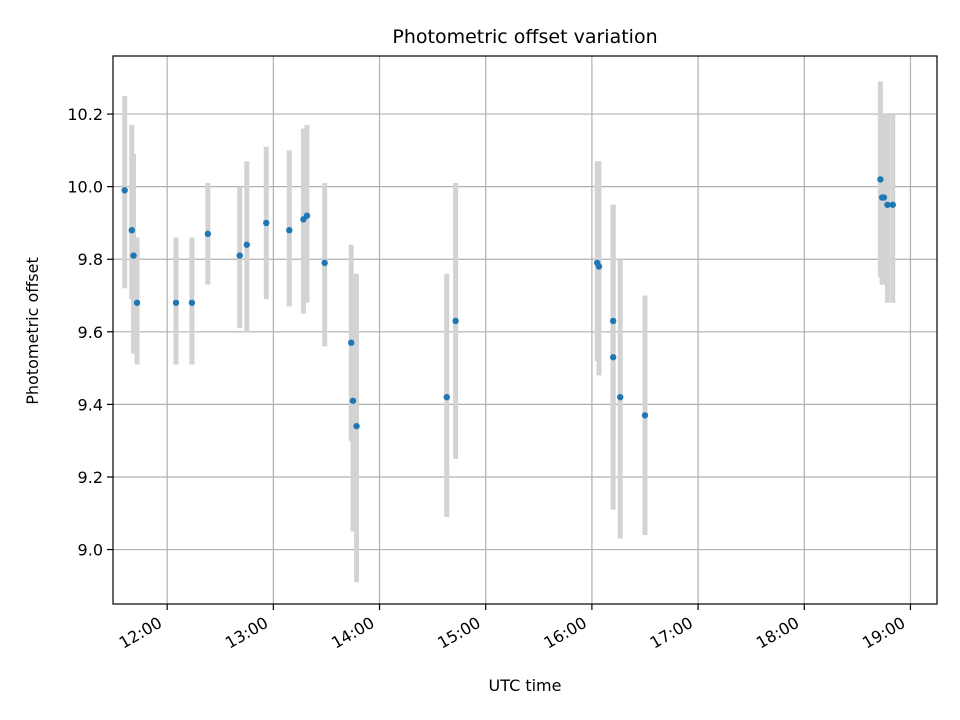 This screenshot has height=720, width=960. What do you see at coordinates (90, 550) in the screenshot?
I see `y-tick-label: 9.0` at bounding box center [90, 550].